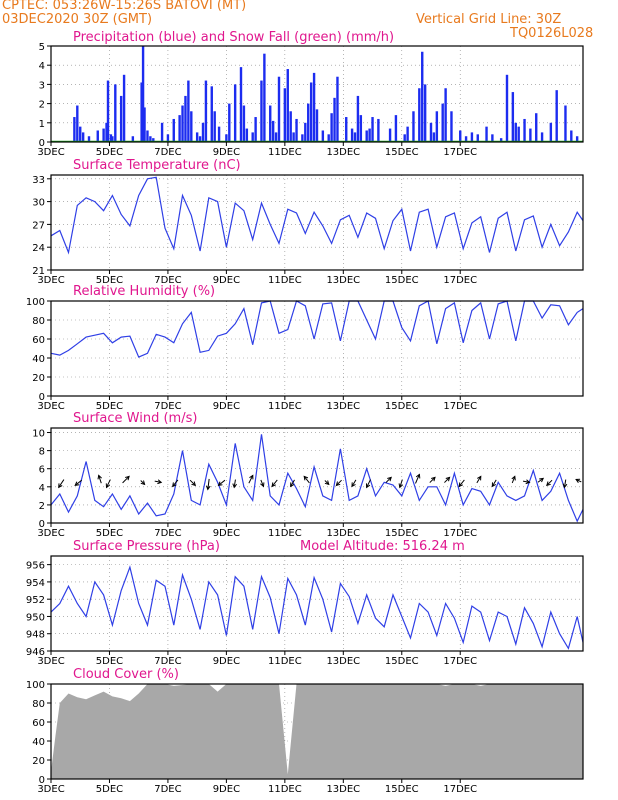  Describe the element at coordinates (38, 761) in the screenshot. I see `y-tick-label: 20` at that location.